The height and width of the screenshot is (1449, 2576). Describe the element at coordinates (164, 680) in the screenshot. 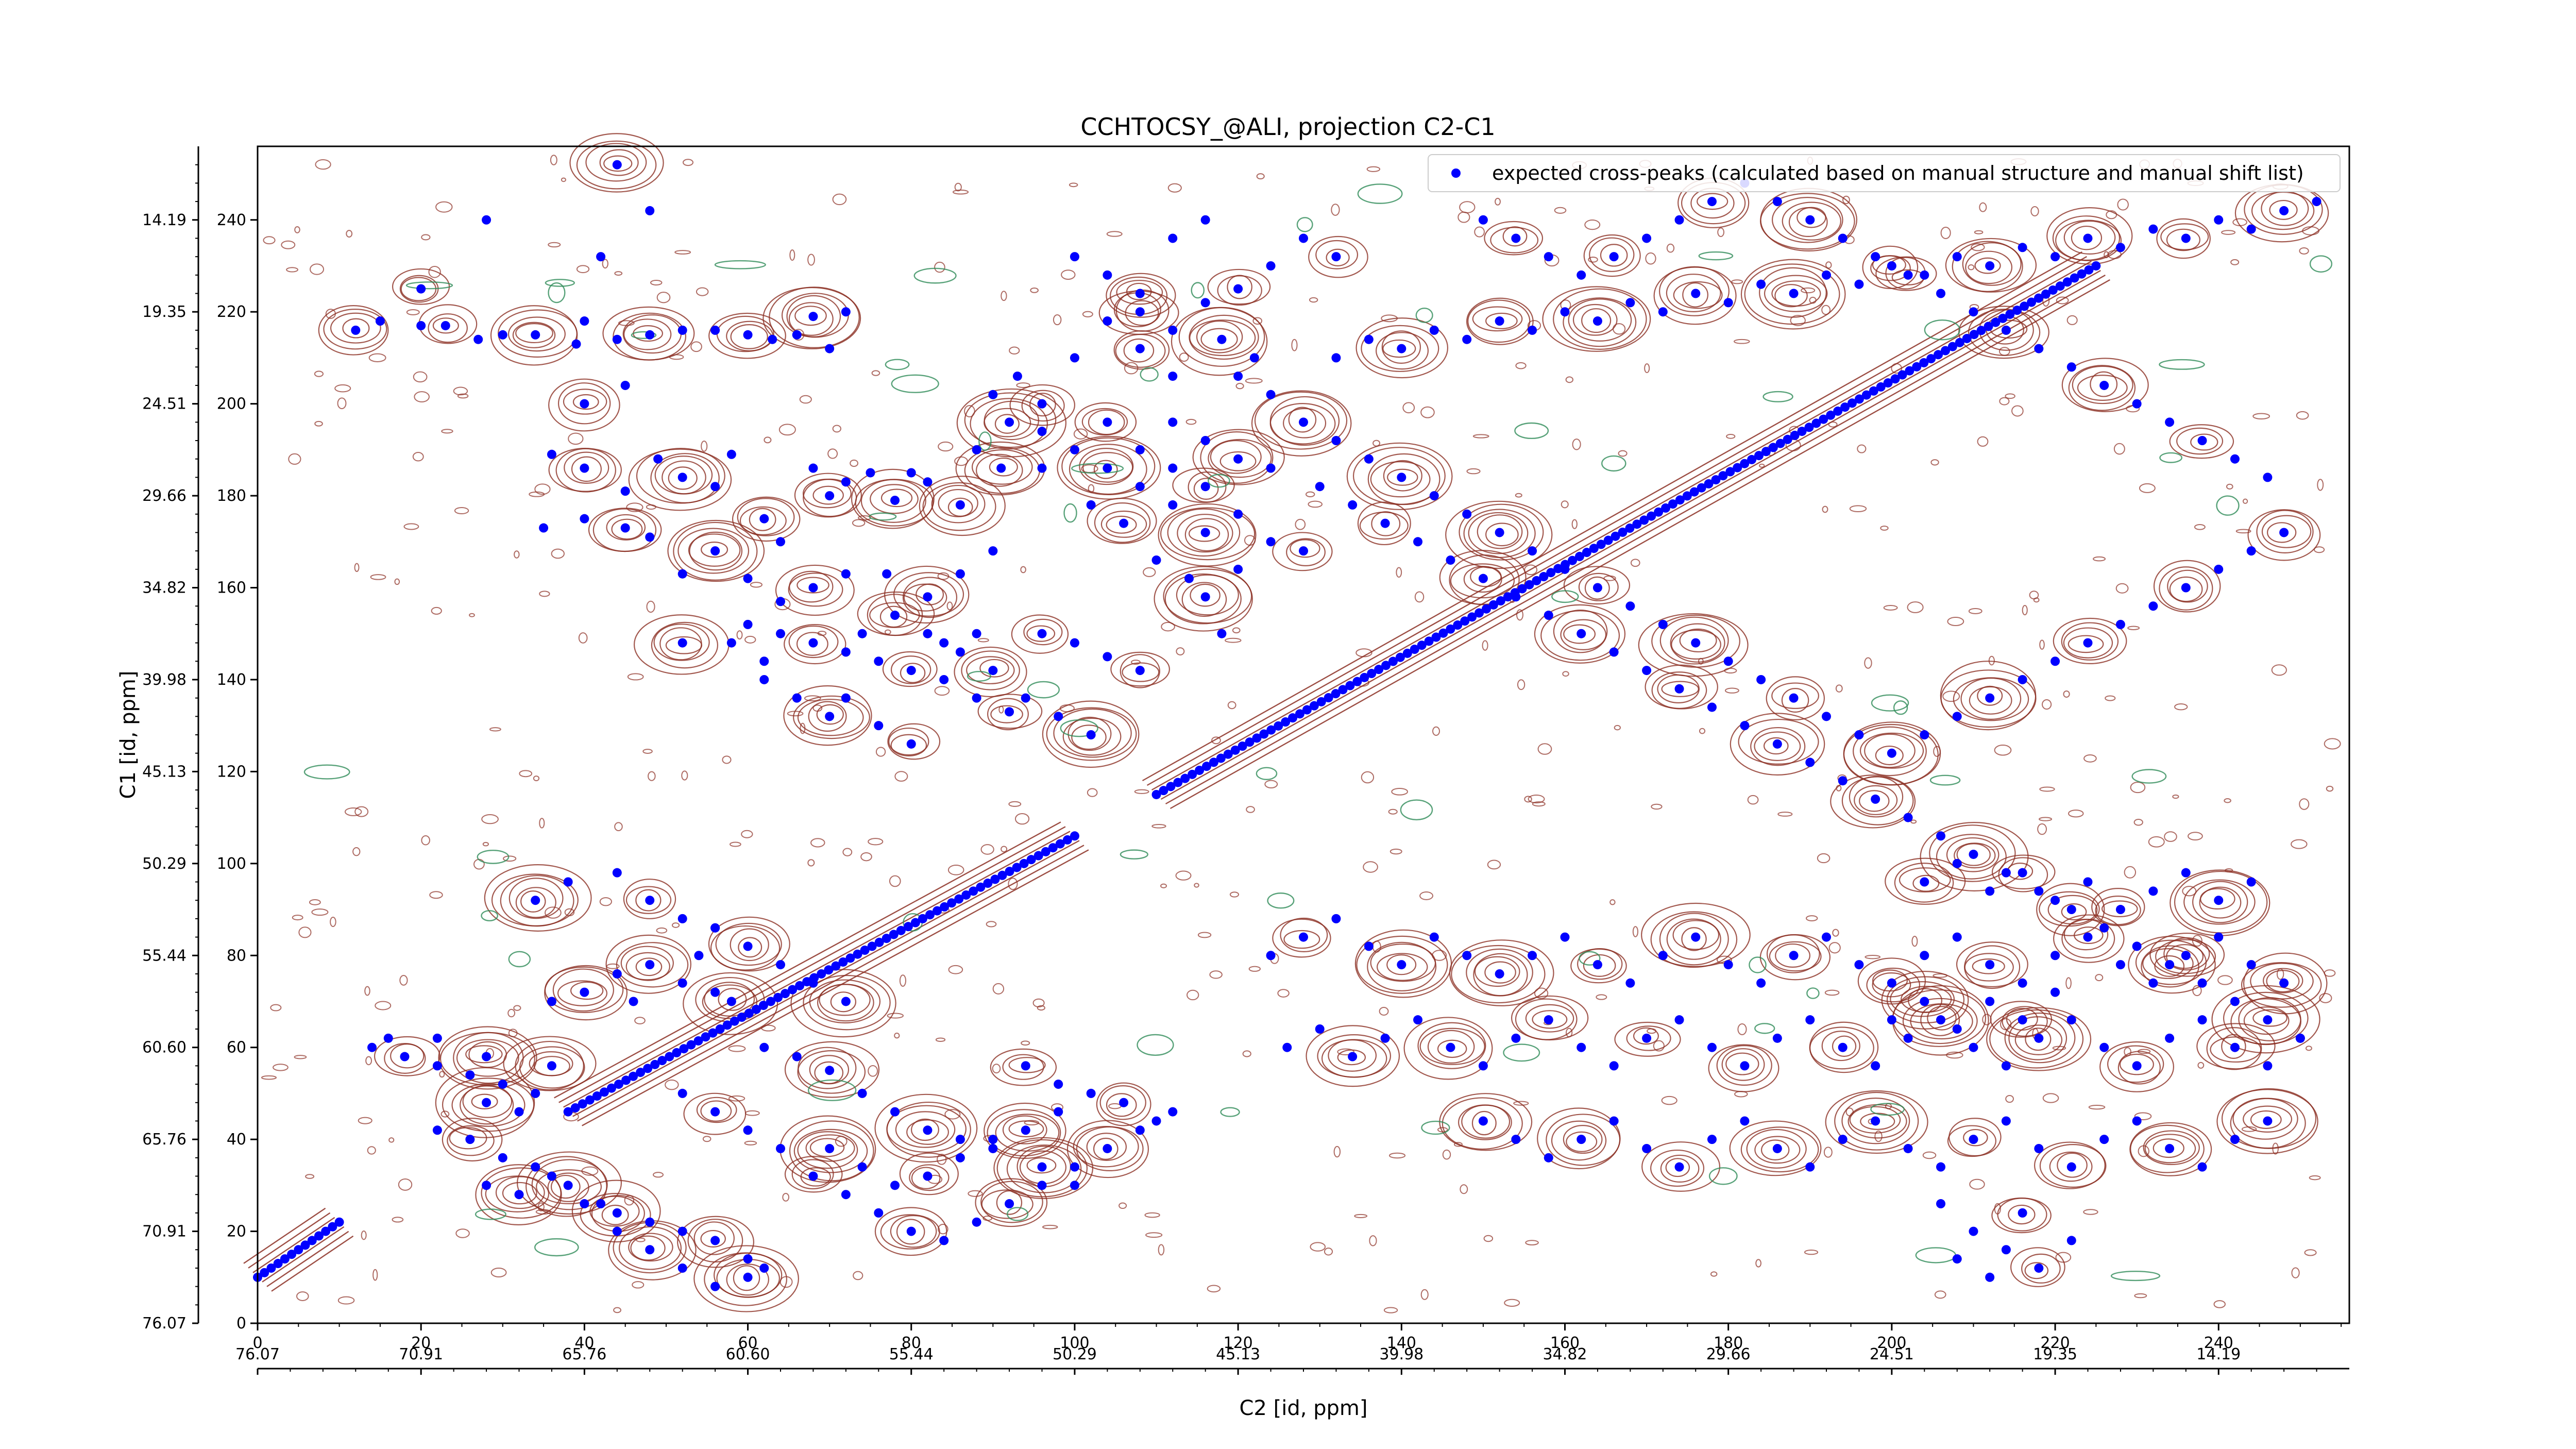

I see `y-ppm-tick-label: 39.98` at that location.